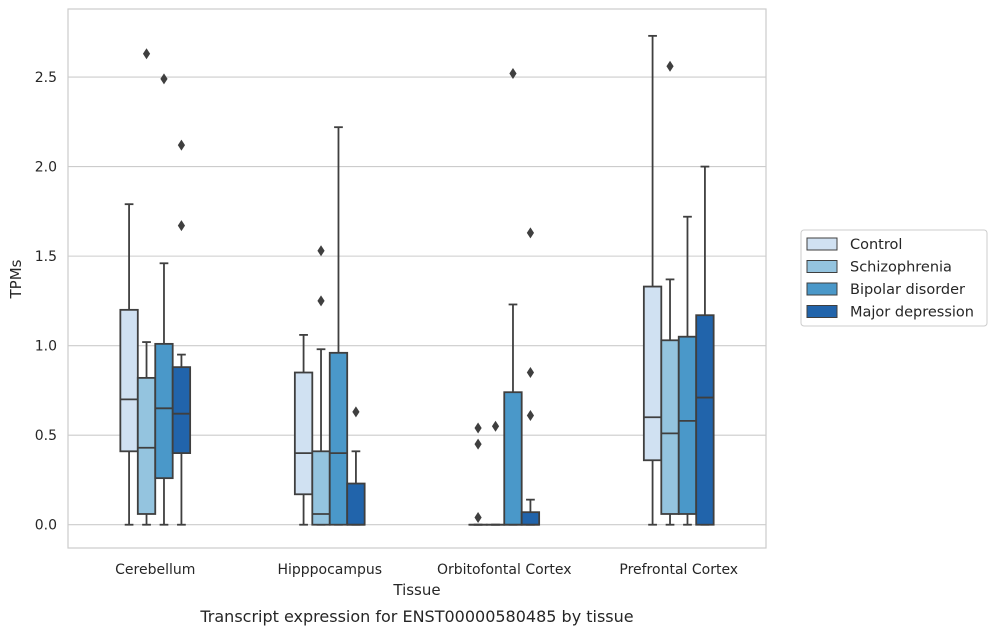  Describe the element at coordinates (46, 168) in the screenshot. I see `y-tick-label: 2.0` at that location.